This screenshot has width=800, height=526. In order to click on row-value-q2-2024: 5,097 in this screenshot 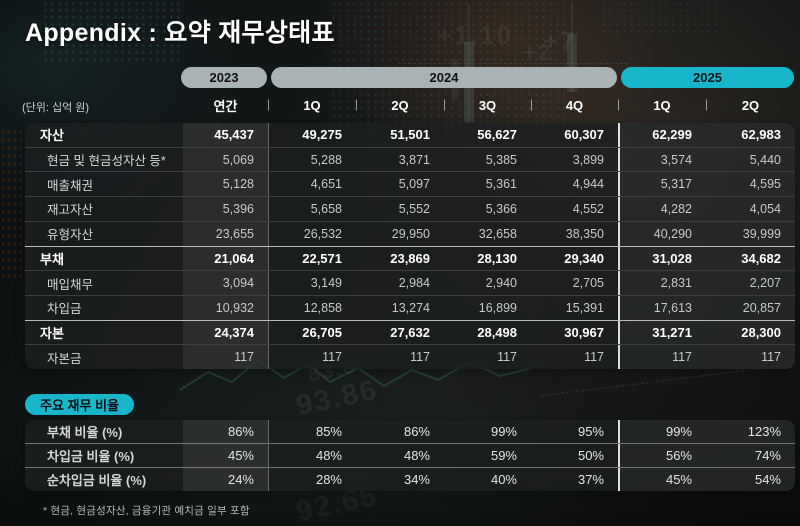, I will do `click(414, 184)`.